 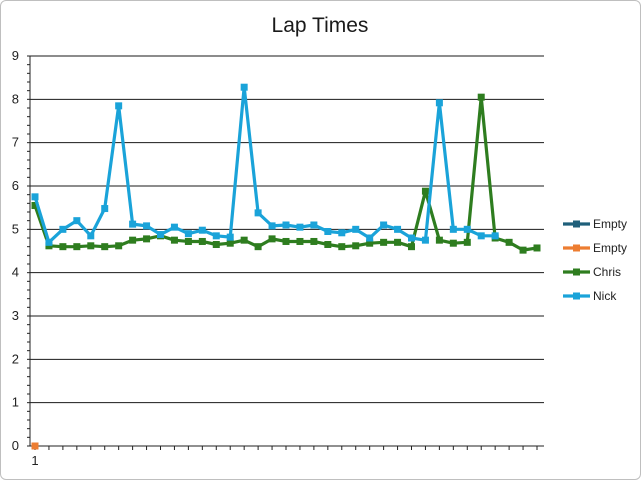 What do you see at coordinates (34, 460) in the screenshot?
I see `x-tick-label: 1` at bounding box center [34, 460].